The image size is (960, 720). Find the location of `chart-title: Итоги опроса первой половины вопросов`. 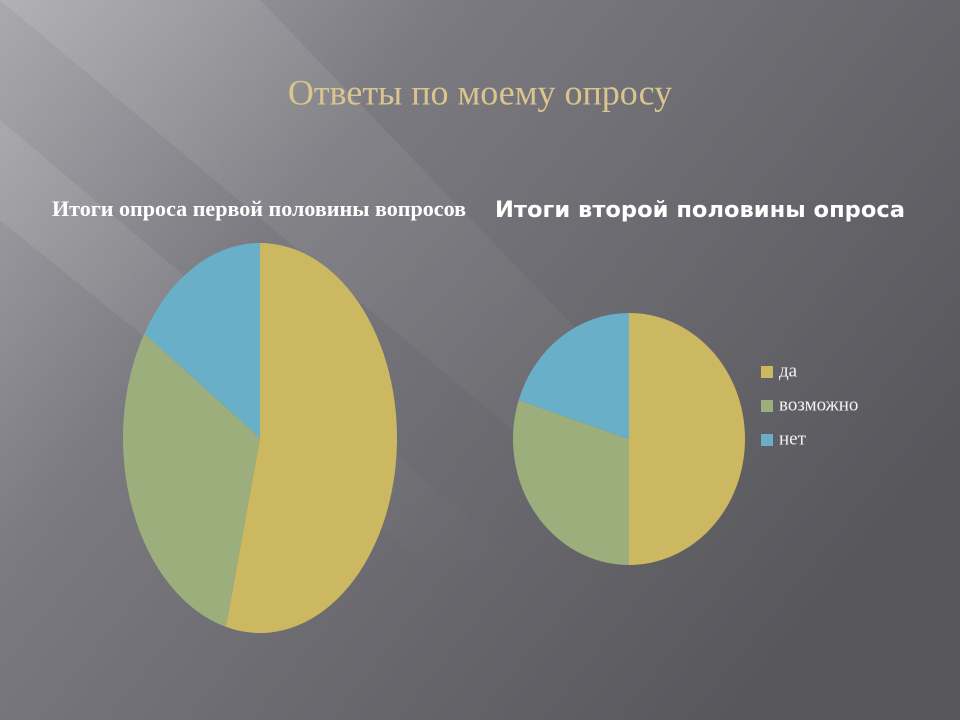

chart-title: Итоги опроса первой половины вопросов is located at coordinates (259, 208).